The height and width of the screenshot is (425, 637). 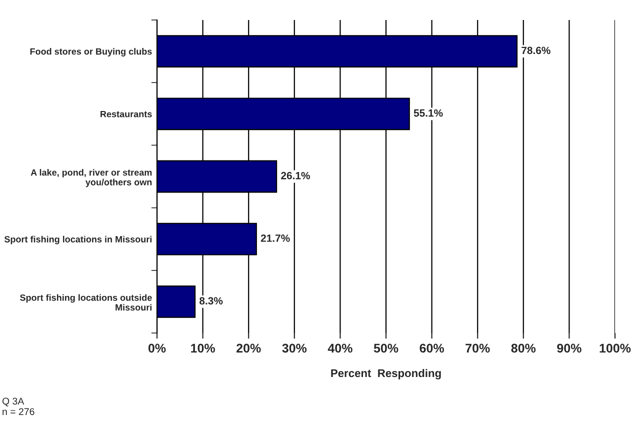 I want to click on x-tick-label: 100%, so click(x=615, y=348).